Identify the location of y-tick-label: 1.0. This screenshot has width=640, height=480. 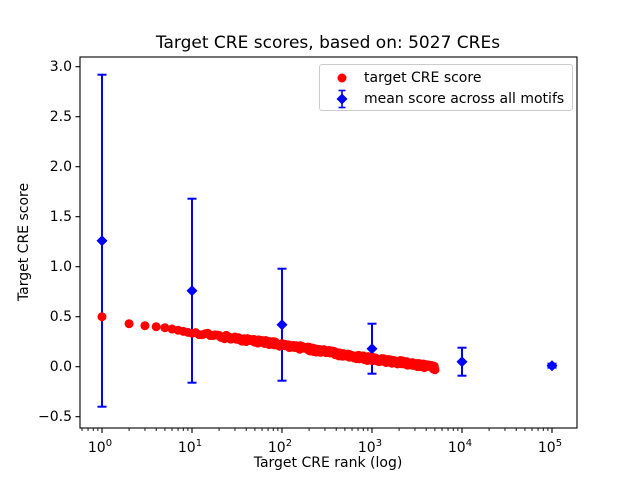
(61, 267).